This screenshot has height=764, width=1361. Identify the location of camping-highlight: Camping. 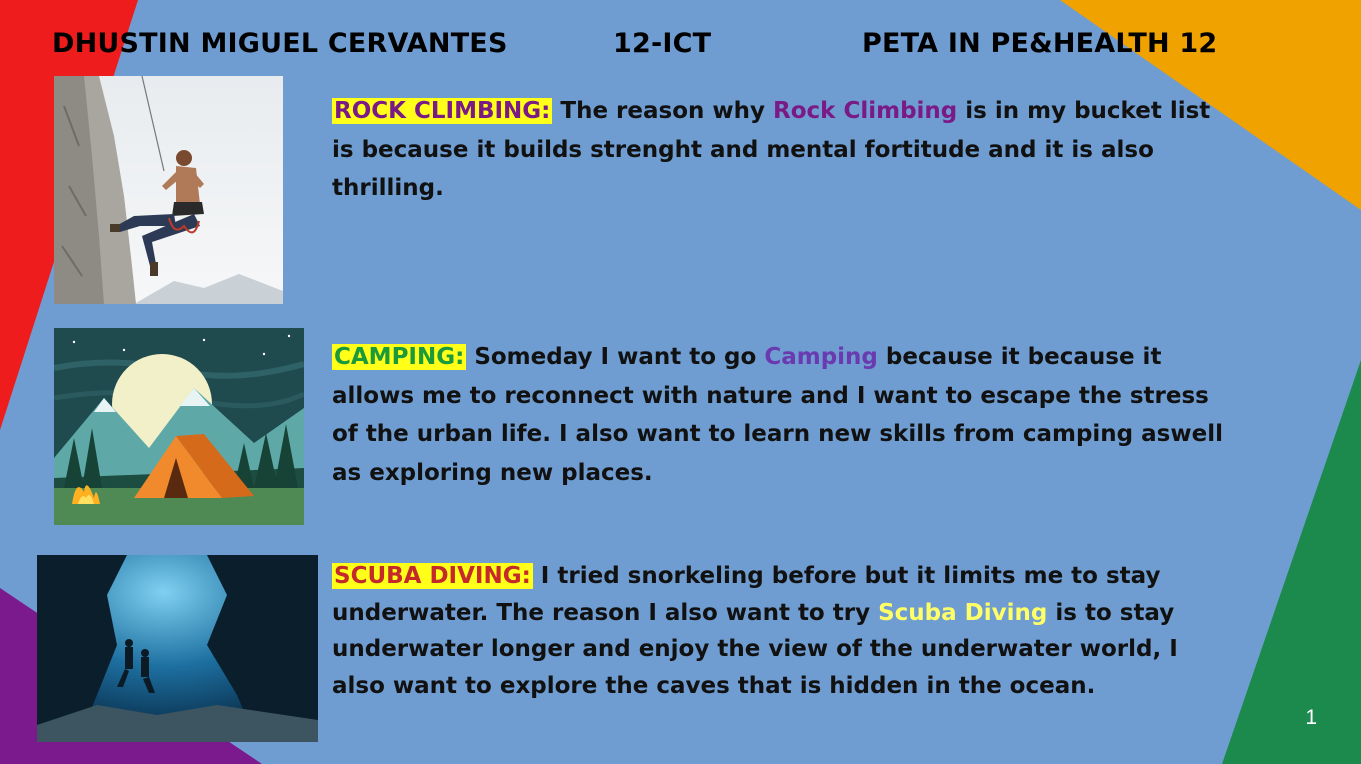
(821, 357).